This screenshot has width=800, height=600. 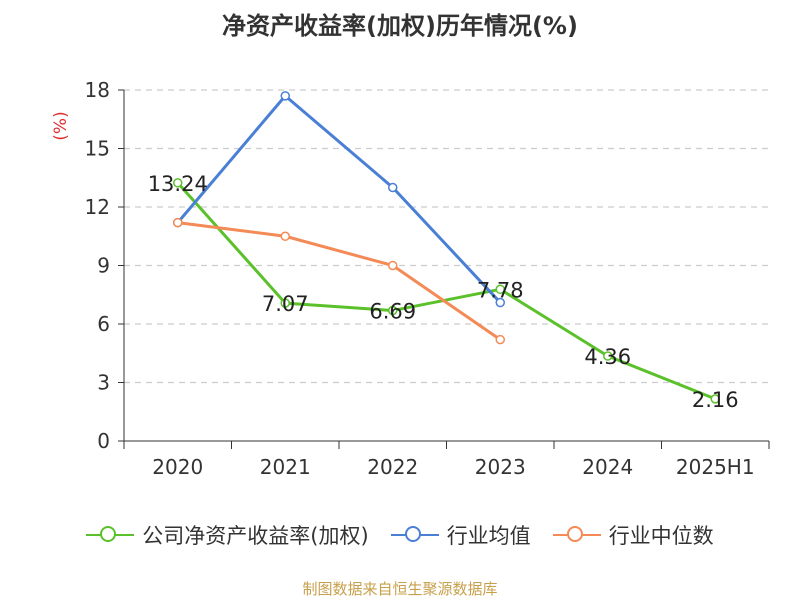 I want to click on legend-item: 行业中位数, so click(x=633, y=535).